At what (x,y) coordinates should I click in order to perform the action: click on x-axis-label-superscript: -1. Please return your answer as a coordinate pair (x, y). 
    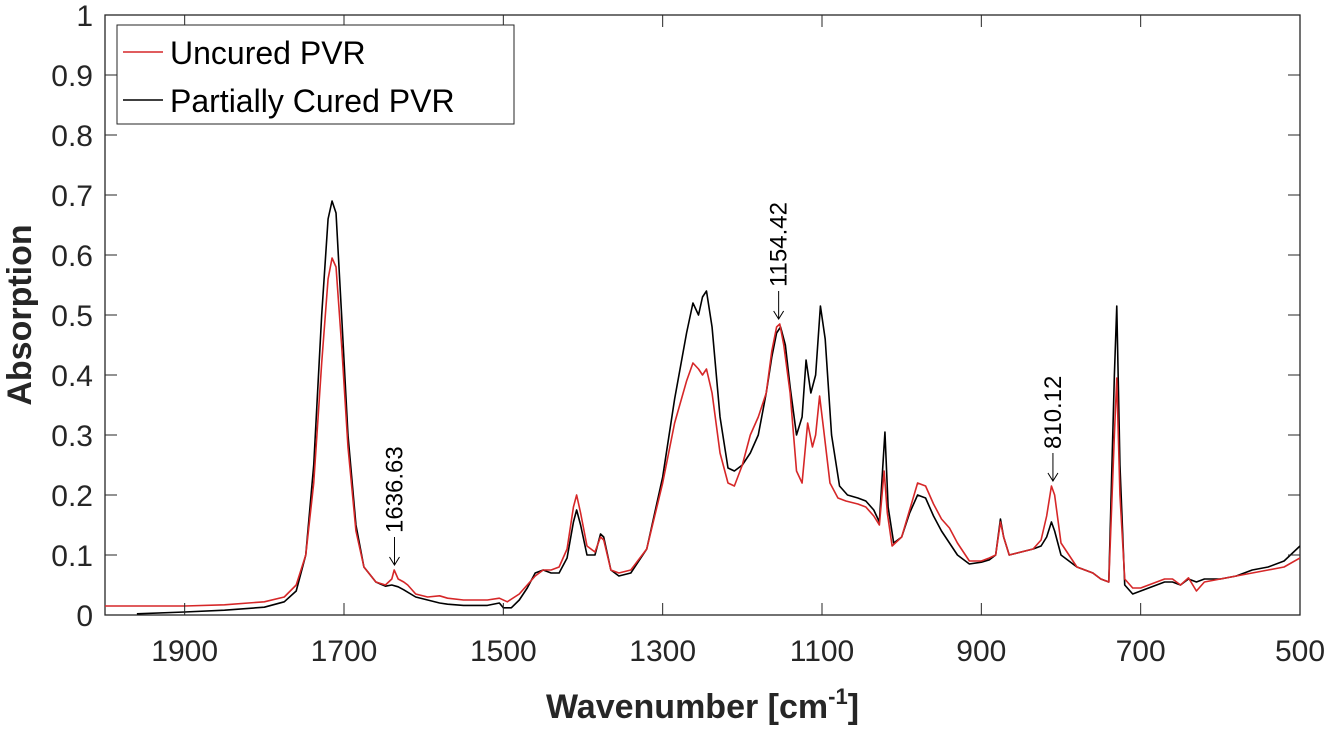
    Looking at the image, I should click on (838, 696).